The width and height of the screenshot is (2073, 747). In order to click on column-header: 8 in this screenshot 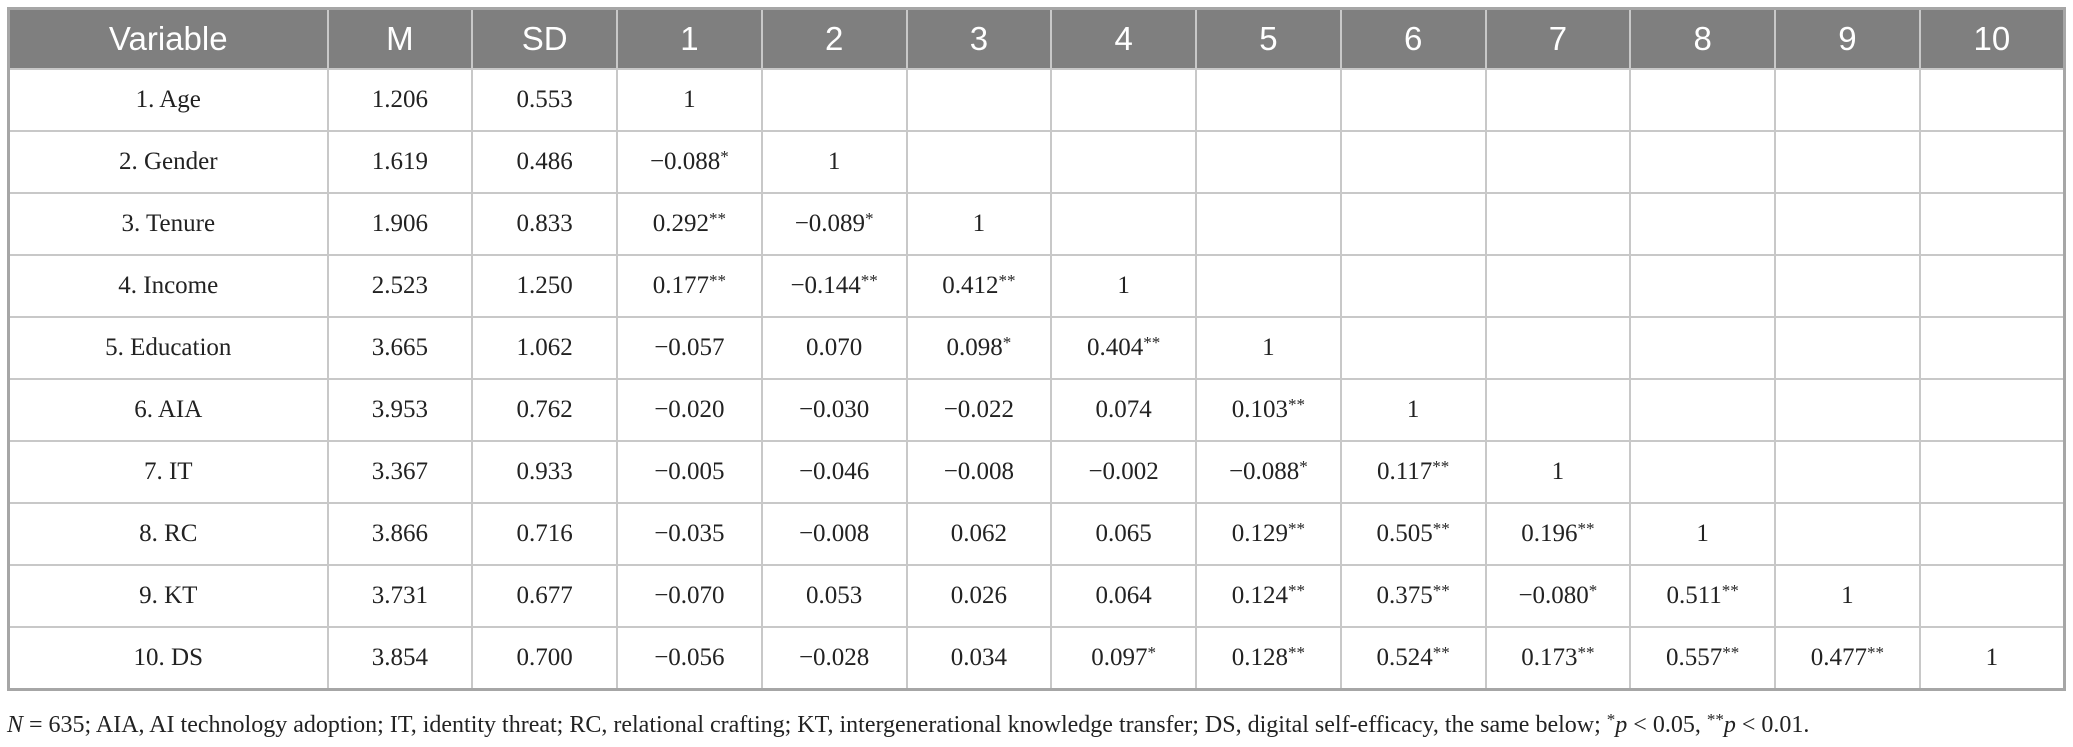, I will do `click(1702, 38)`.